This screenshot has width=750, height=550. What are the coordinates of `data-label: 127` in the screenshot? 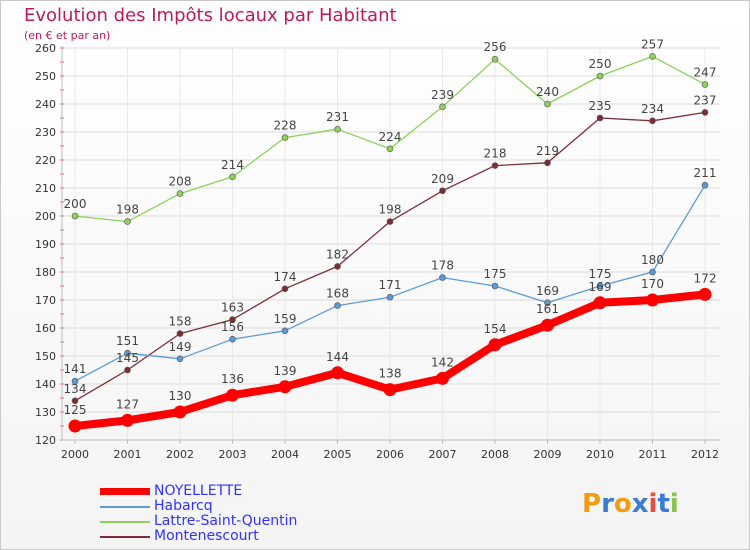 It's located at (127, 404).